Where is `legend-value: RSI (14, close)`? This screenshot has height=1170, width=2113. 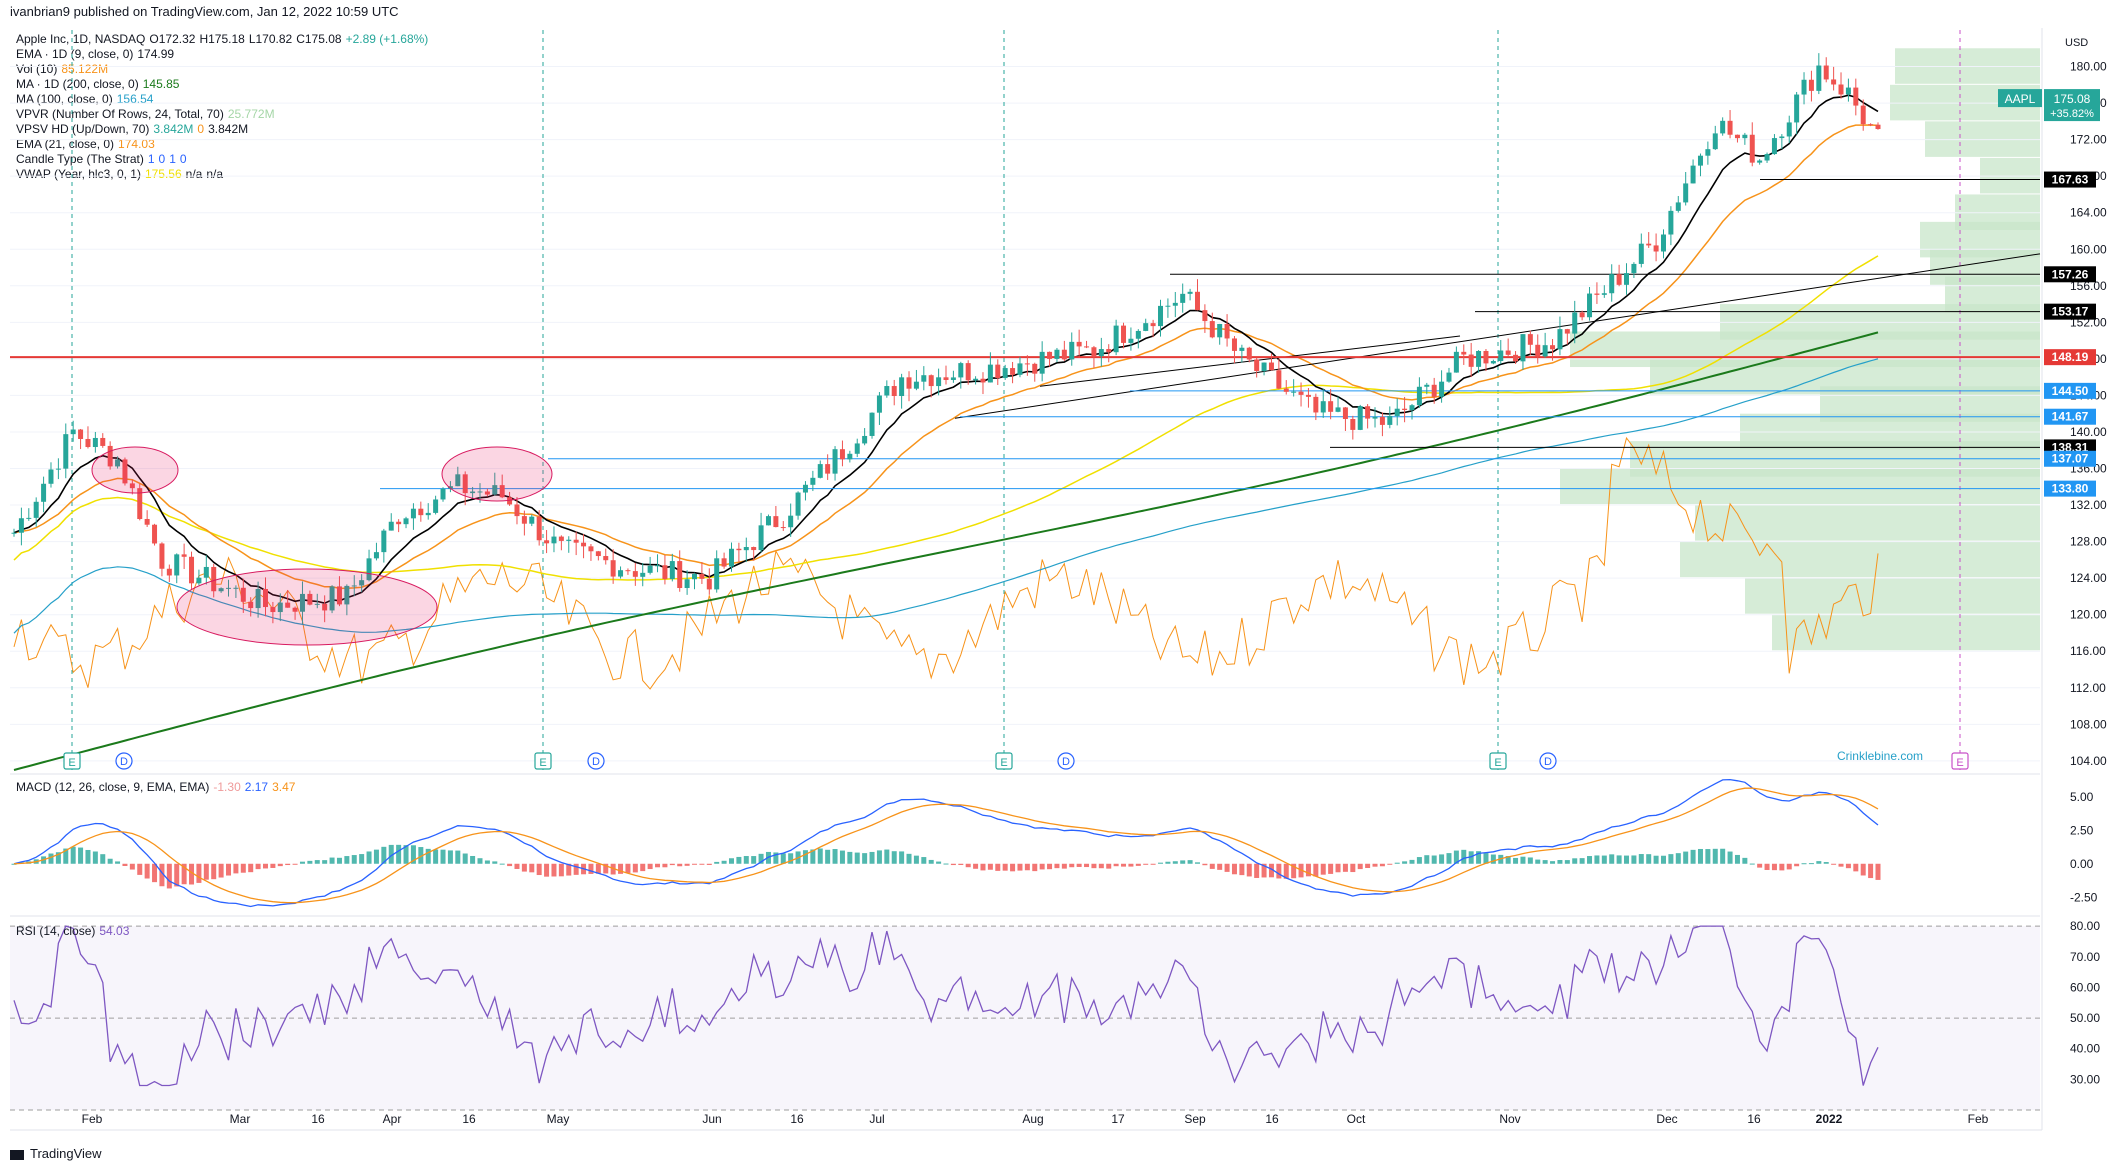
legend-value: RSI (14, close) is located at coordinates (56, 931).